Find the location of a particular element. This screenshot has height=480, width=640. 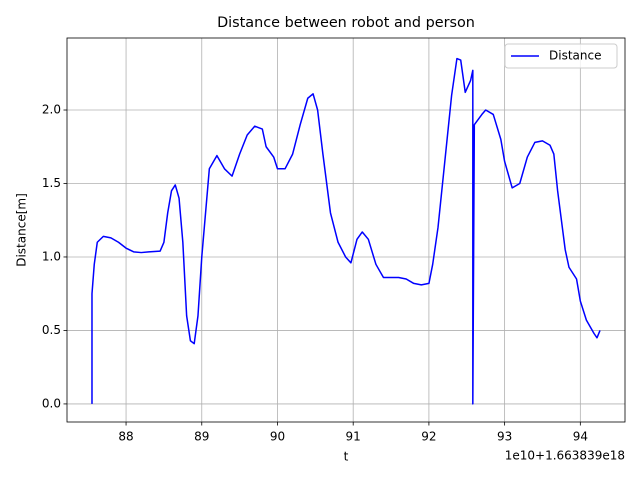

x-tick-label: 88 is located at coordinates (125, 437).